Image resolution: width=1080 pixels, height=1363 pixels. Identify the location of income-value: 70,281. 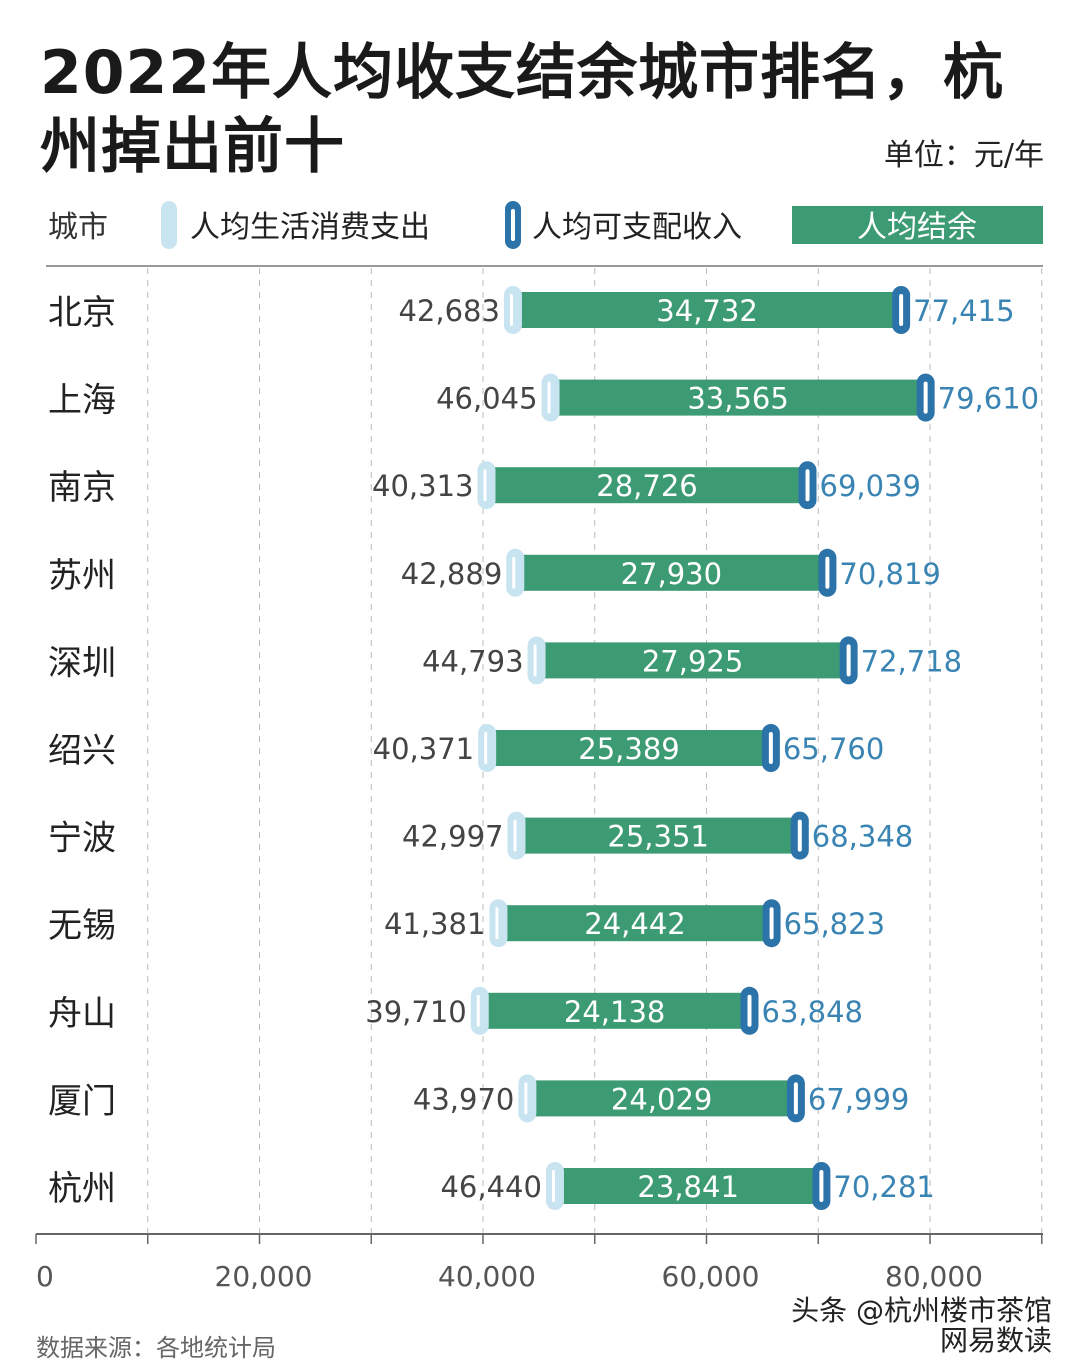
(883, 1187).